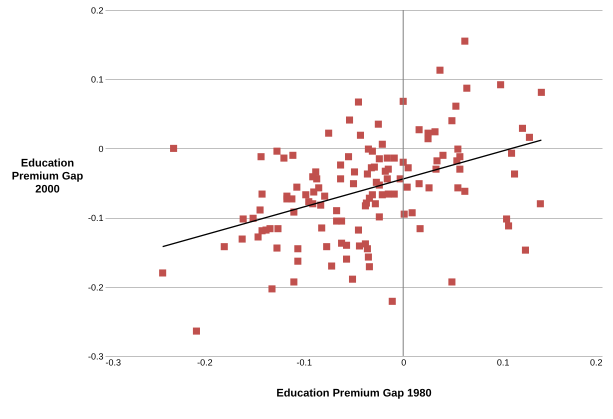 Image resolution: width=613 pixels, height=419 pixels. I want to click on y-tick-label: -0.2, so click(96, 287).